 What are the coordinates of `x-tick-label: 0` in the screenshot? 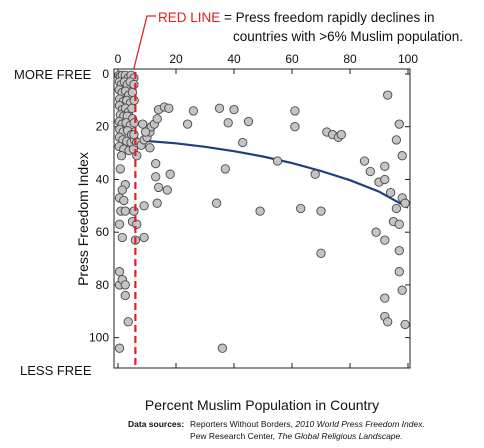 It's located at (118, 59).